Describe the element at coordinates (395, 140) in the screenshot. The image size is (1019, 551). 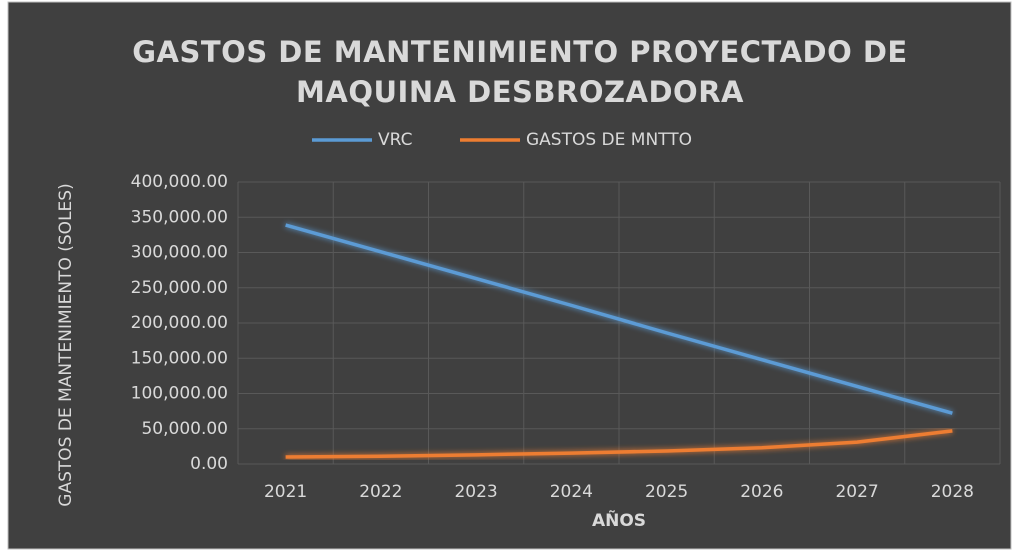
I see `legend-label: VRC` at that location.